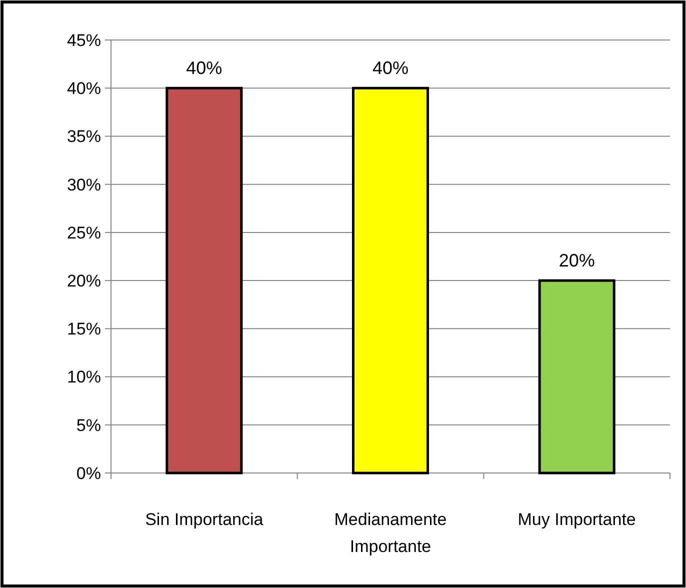 This screenshot has height=588, width=686. What do you see at coordinates (577, 519) in the screenshot?
I see `x-tick-label: Muy Importante` at bounding box center [577, 519].